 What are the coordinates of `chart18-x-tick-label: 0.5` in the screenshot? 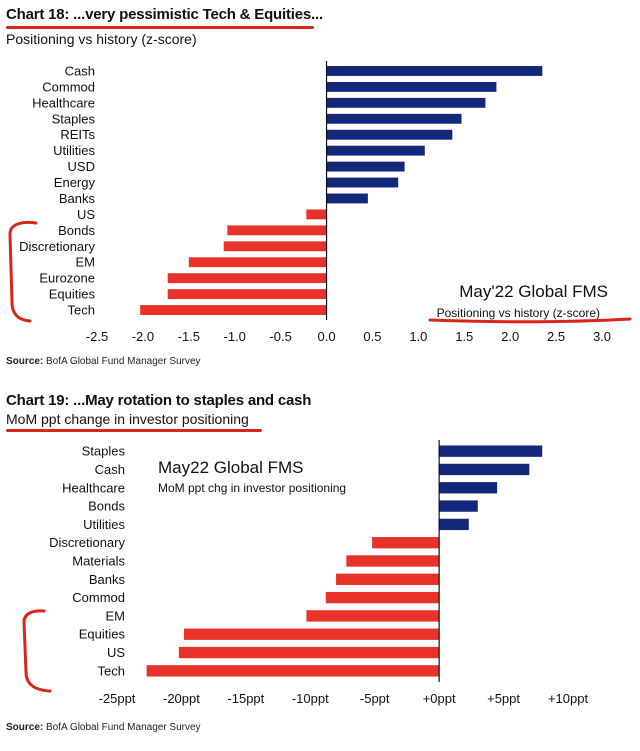 It's located at (372, 336).